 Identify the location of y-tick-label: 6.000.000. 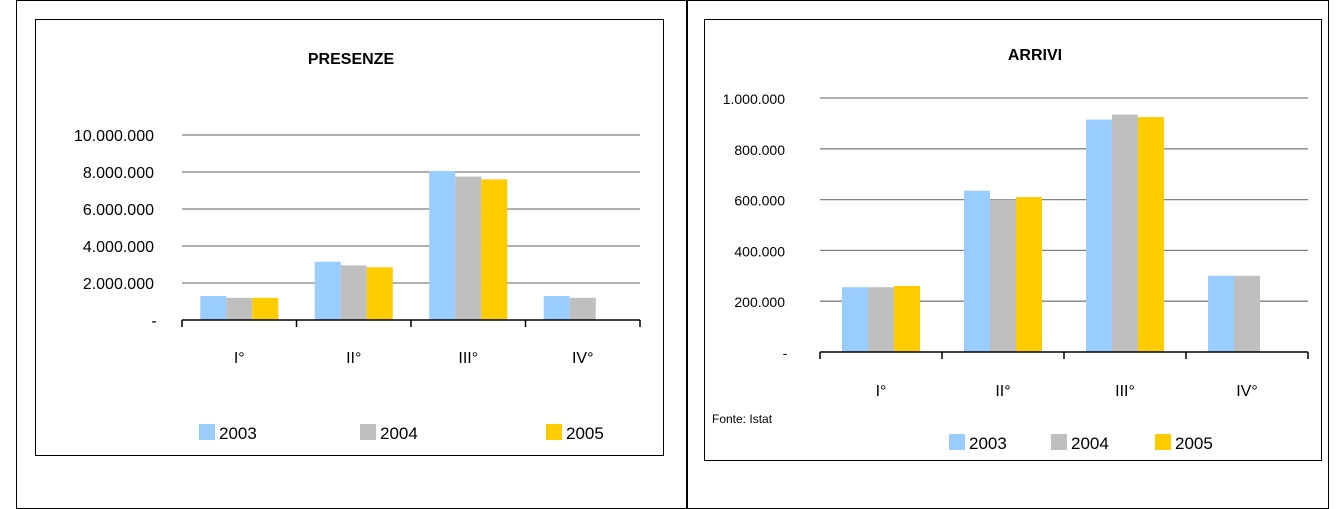
(118, 210).